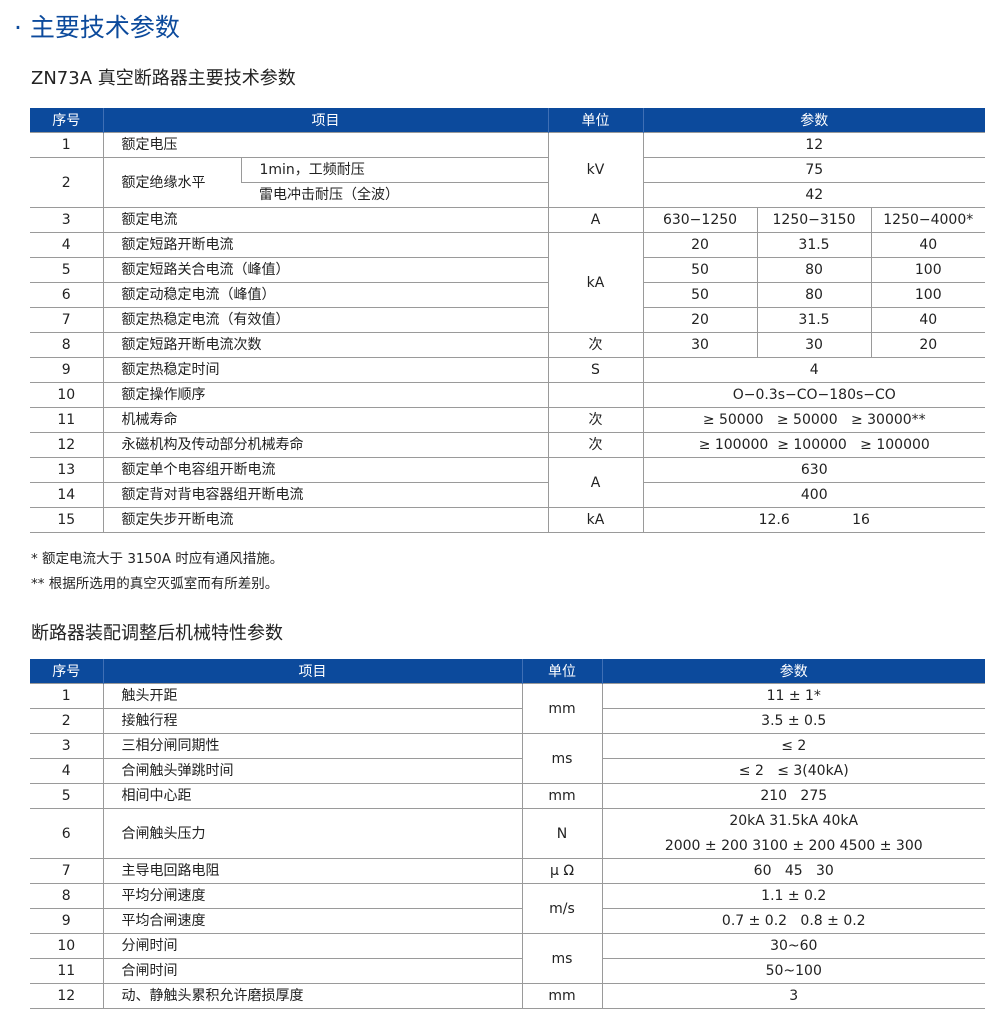  What do you see at coordinates (595, 420) in the screenshot?
I see `table-cell: 次` at bounding box center [595, 420].